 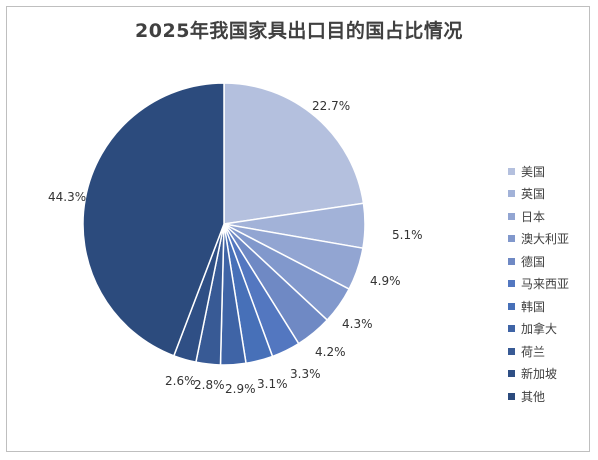 What do you see at coordinates (357, 324) in the screenshot?
I see `data-label: 4.3%` at bounding box center [357, 324].